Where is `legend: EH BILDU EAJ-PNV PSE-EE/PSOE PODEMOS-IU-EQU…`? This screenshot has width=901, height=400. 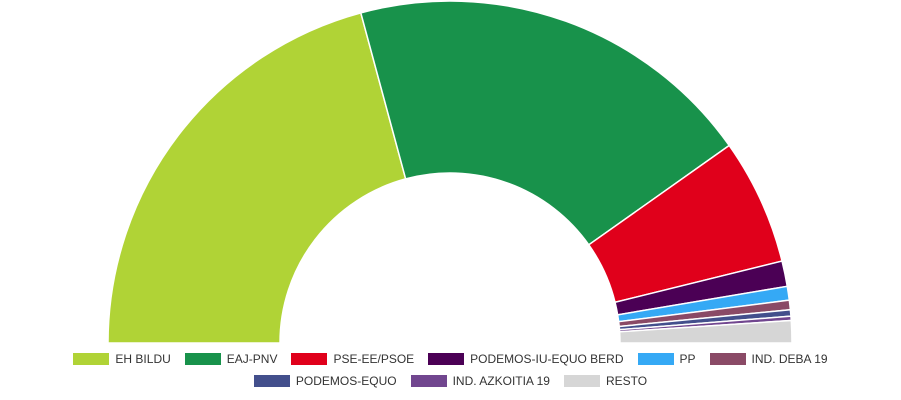 legend: EH BILDU EAJ-PNV PSE-EE/PSOE PODEMOS-IU-EQU… is located at coordinates (450, 370).